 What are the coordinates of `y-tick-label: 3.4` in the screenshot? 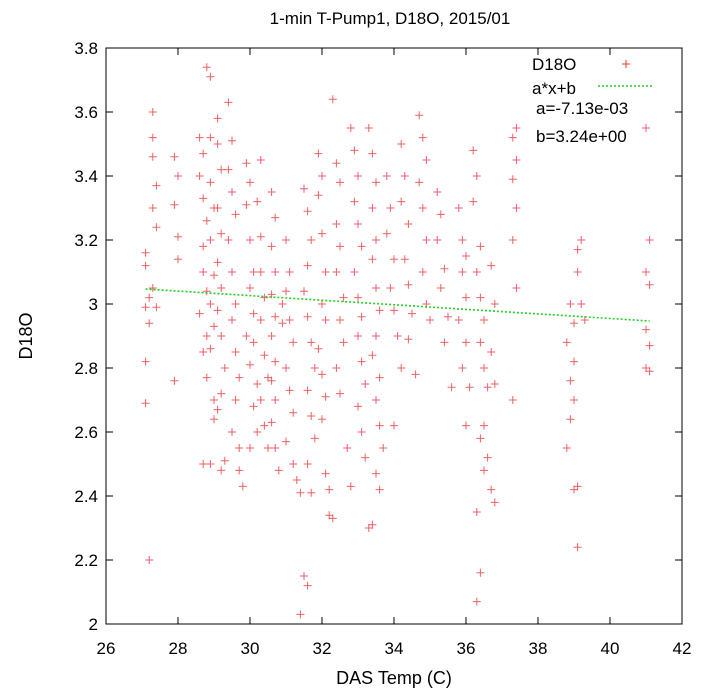 It's located at (86, 176).